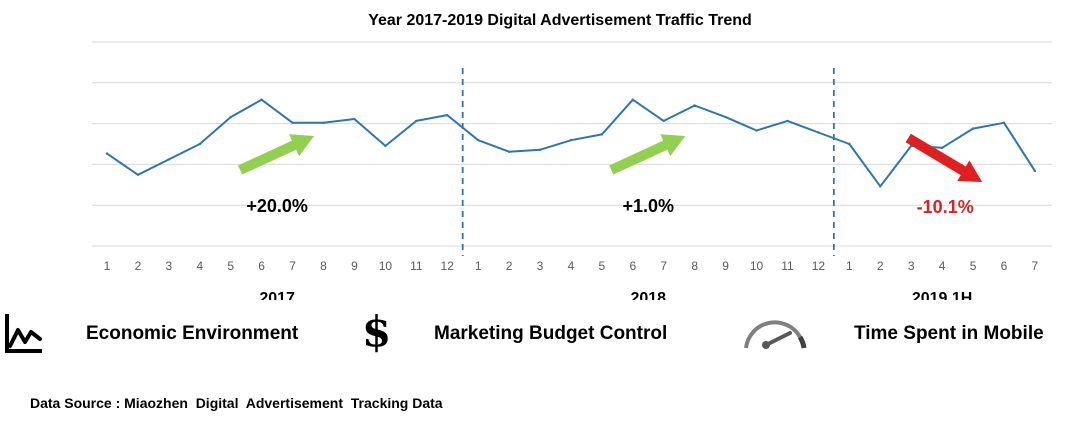 The image size is (1080, 423). Describe the element at coordinates (942, 295) in the screenshot. I see `year-label: 2019 1H` at that location.